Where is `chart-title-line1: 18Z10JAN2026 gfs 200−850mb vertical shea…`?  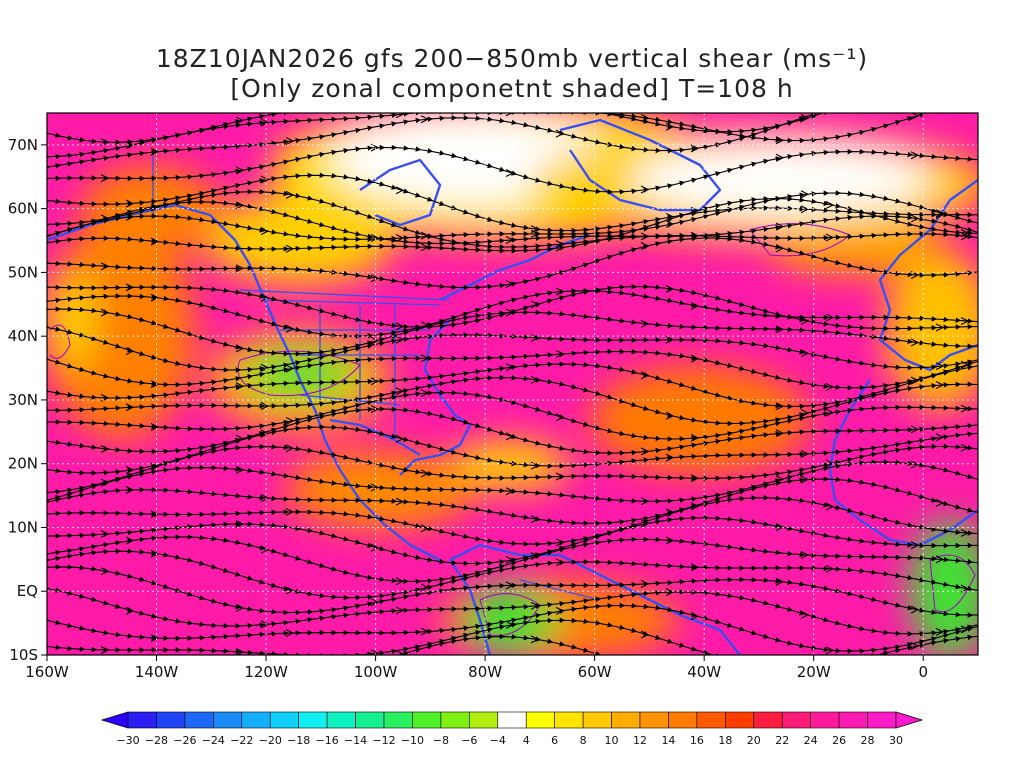
chart-title-line1: 18Z10JAN2026 gfs 200−850mb vertical shea… is located at coordinates (512, 58).